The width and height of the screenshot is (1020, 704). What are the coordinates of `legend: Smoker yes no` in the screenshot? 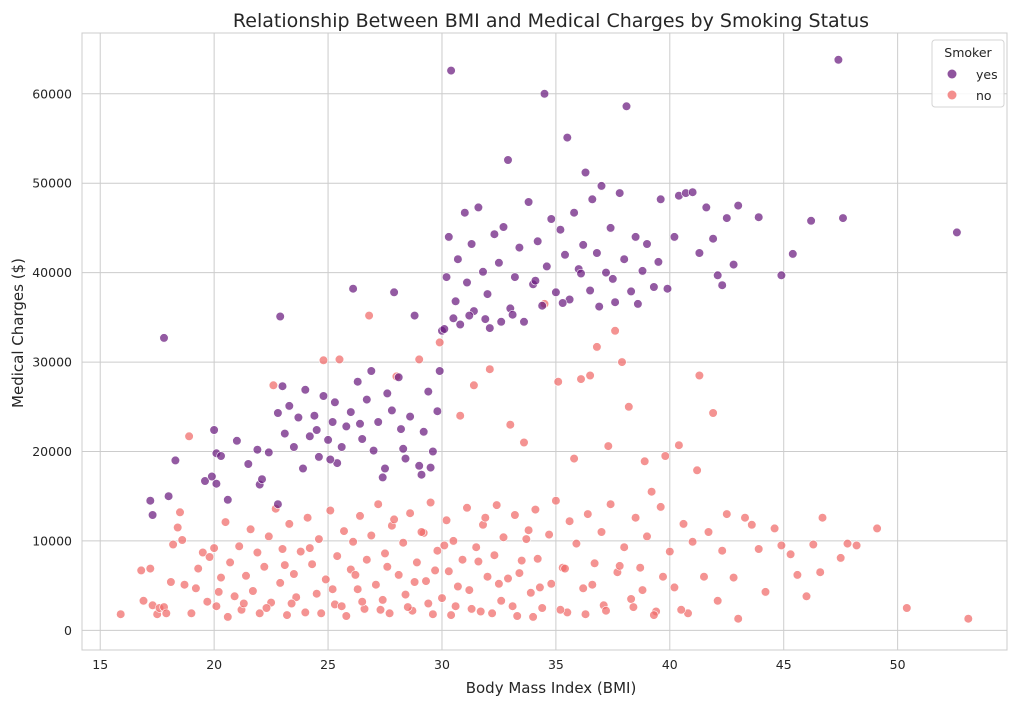 It's located at (968, 73).